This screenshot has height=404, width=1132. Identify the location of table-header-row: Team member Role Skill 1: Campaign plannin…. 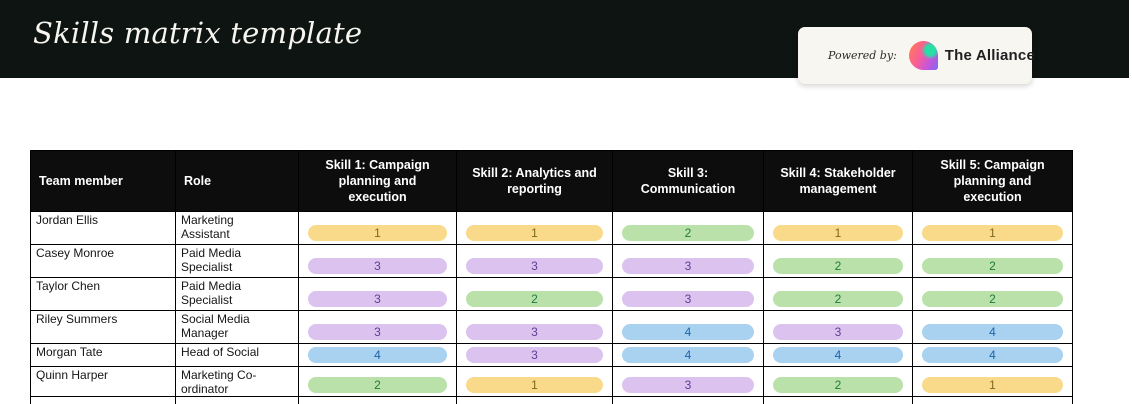
(551, 181).